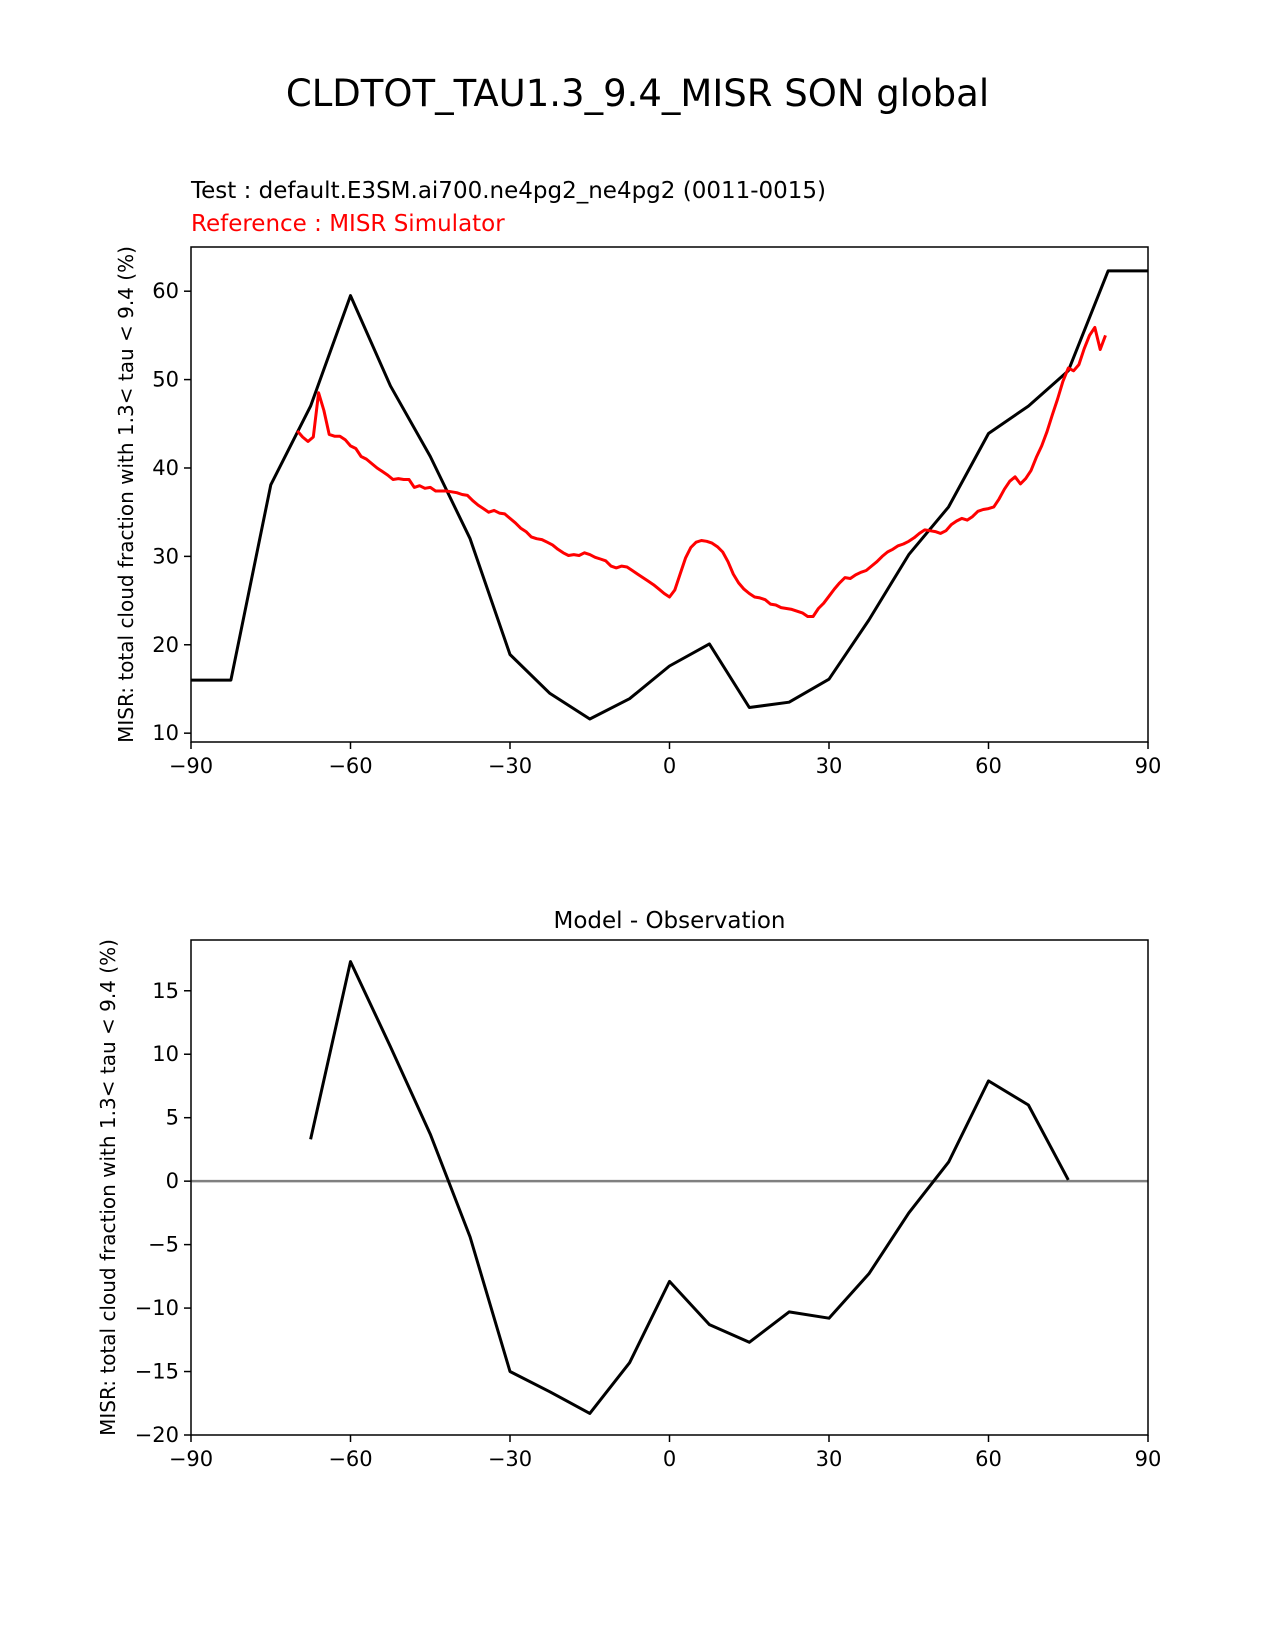 The image size is (1275, 1650). I want to click on bottom-y-tick-label: −5, so click(163, 1245).